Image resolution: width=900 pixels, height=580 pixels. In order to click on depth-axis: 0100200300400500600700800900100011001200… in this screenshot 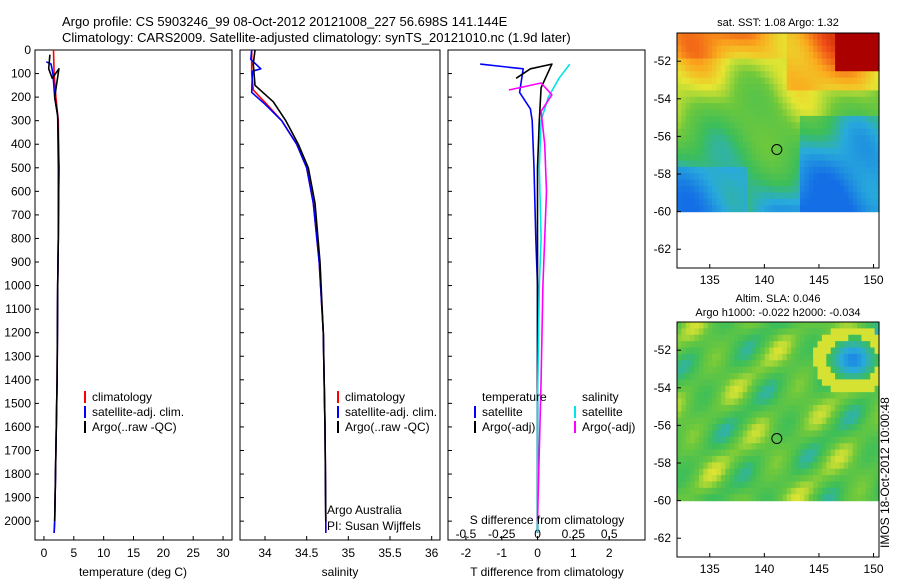, I will do `click(21, 285)`.